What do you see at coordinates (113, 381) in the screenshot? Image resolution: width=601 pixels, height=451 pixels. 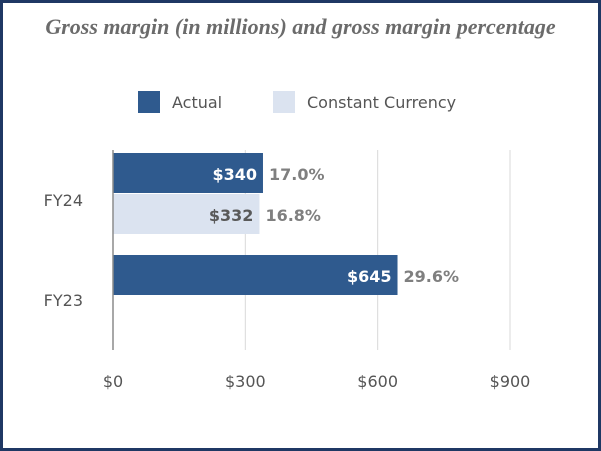 I see `x-tick-label: $0` at bounding box center [113, 381].